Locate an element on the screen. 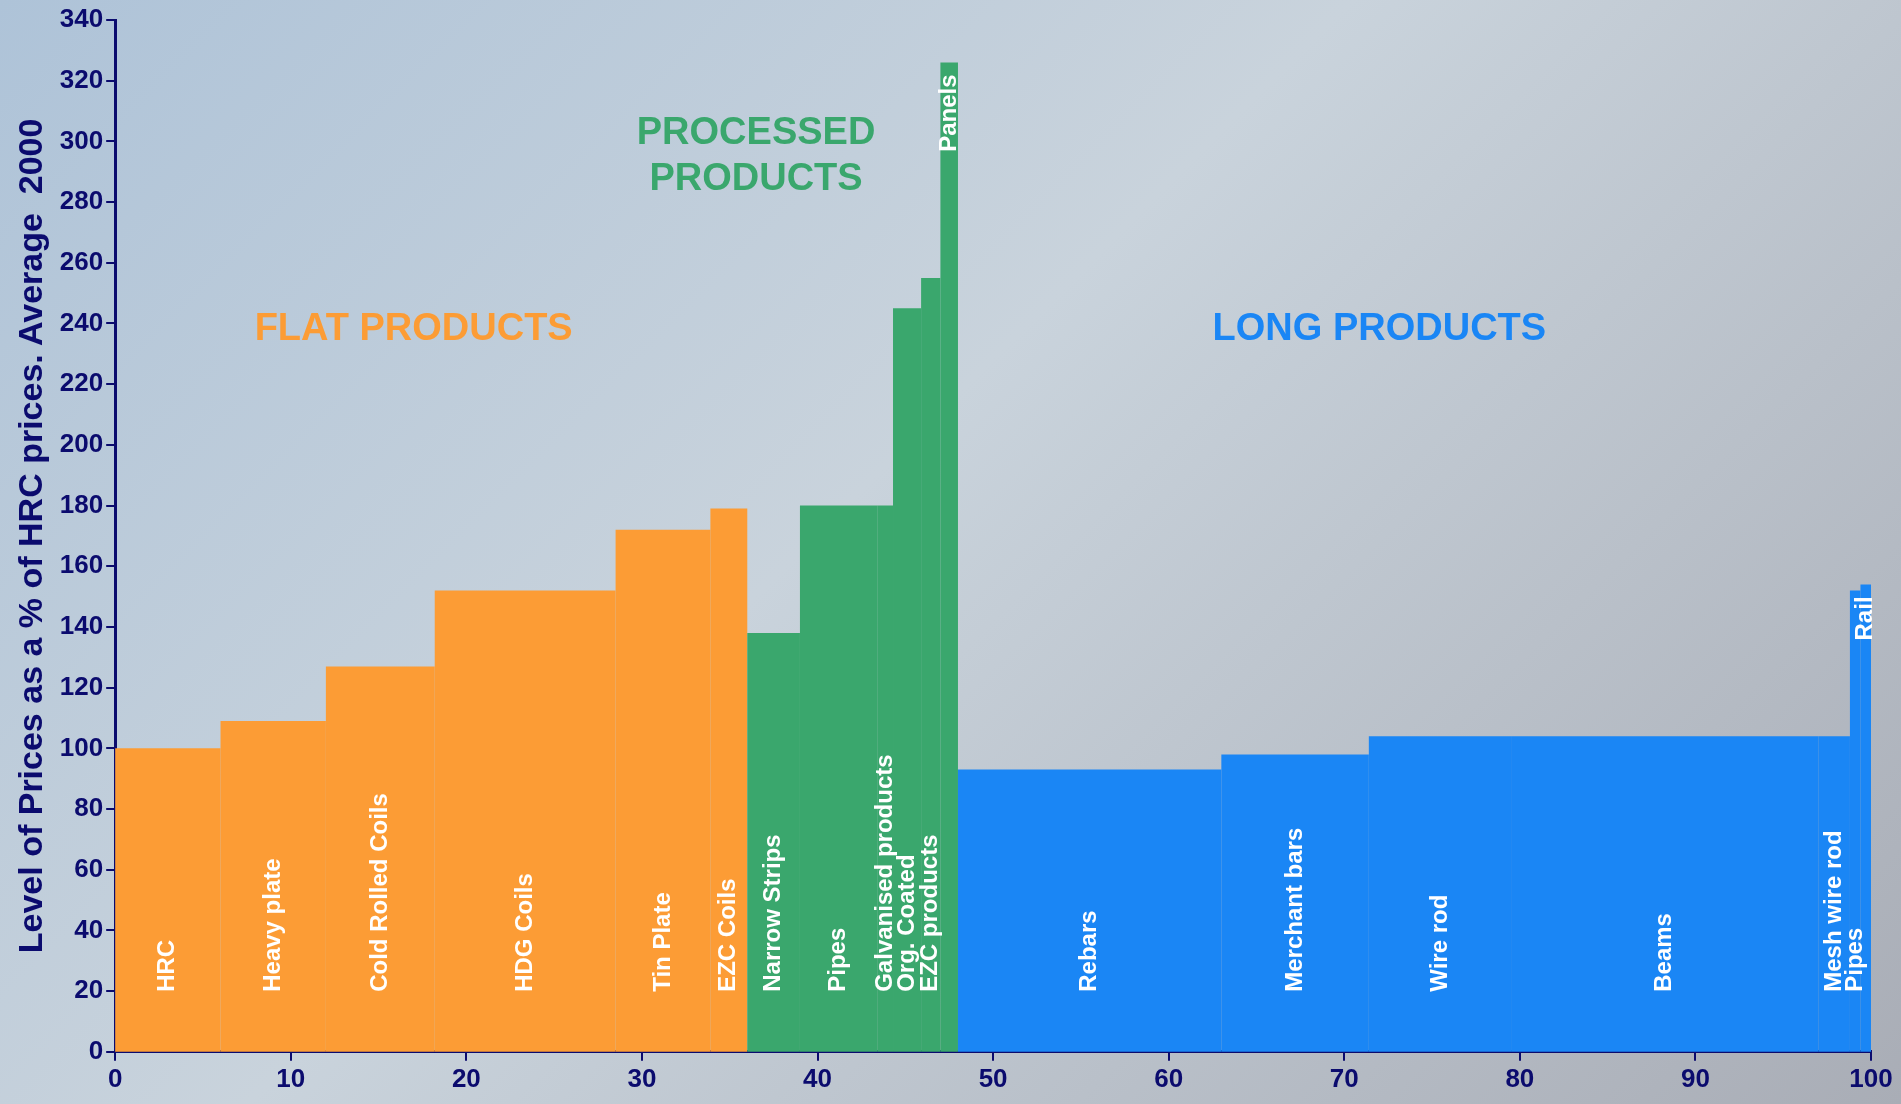 This screenshot has width=1901, height=1104. y-tick-label: 0 is located at coordinates (96, 1049).